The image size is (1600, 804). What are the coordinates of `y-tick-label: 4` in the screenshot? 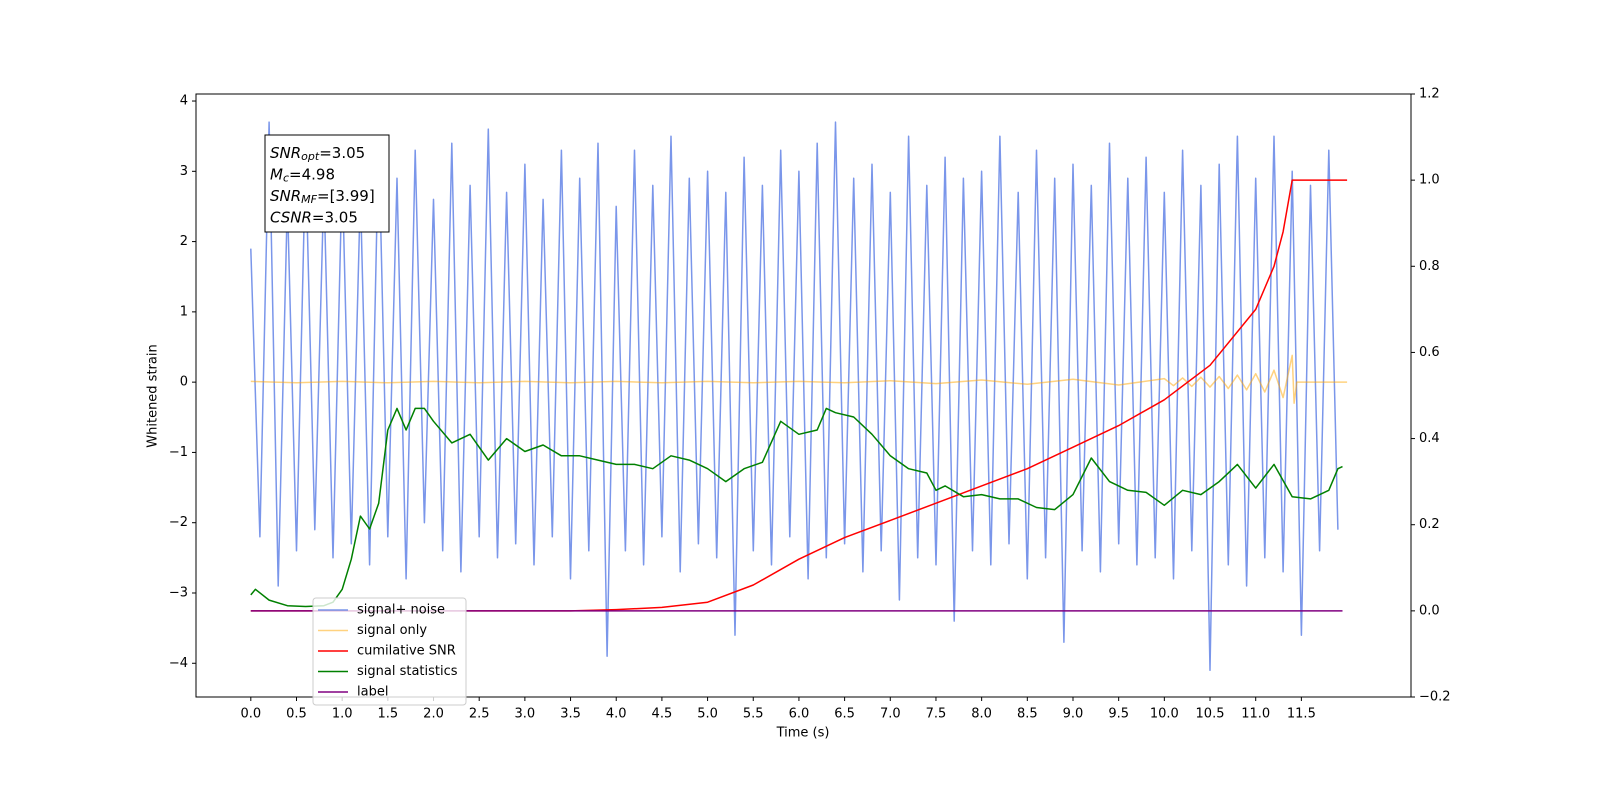 It's located at (184, 101).